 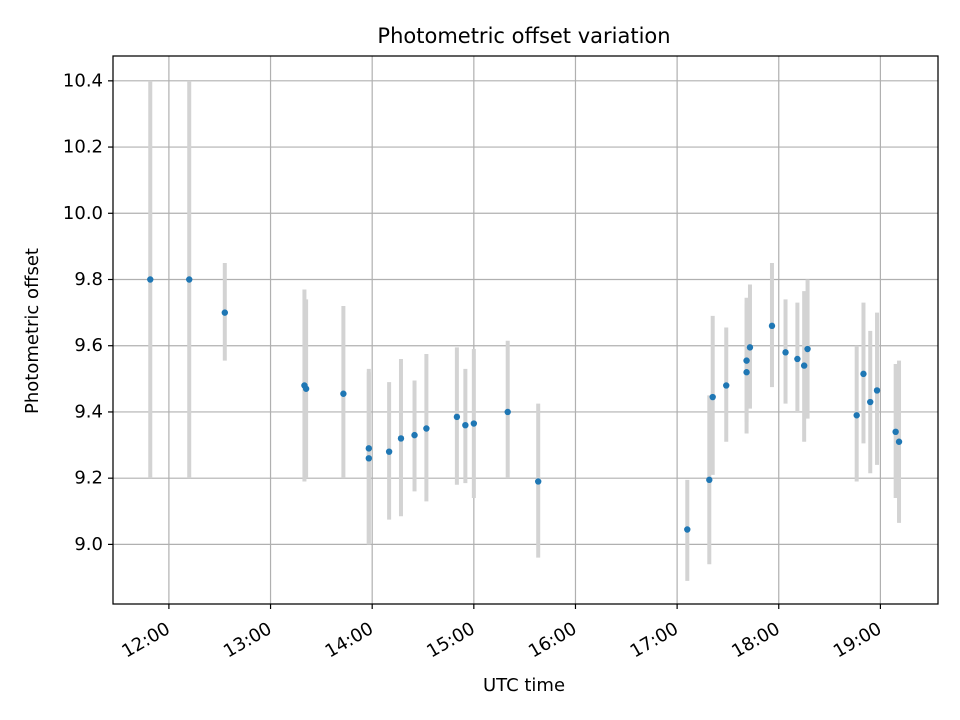 I want to click on y-axis-title: Photometric offset, so click(x=32, y=331).